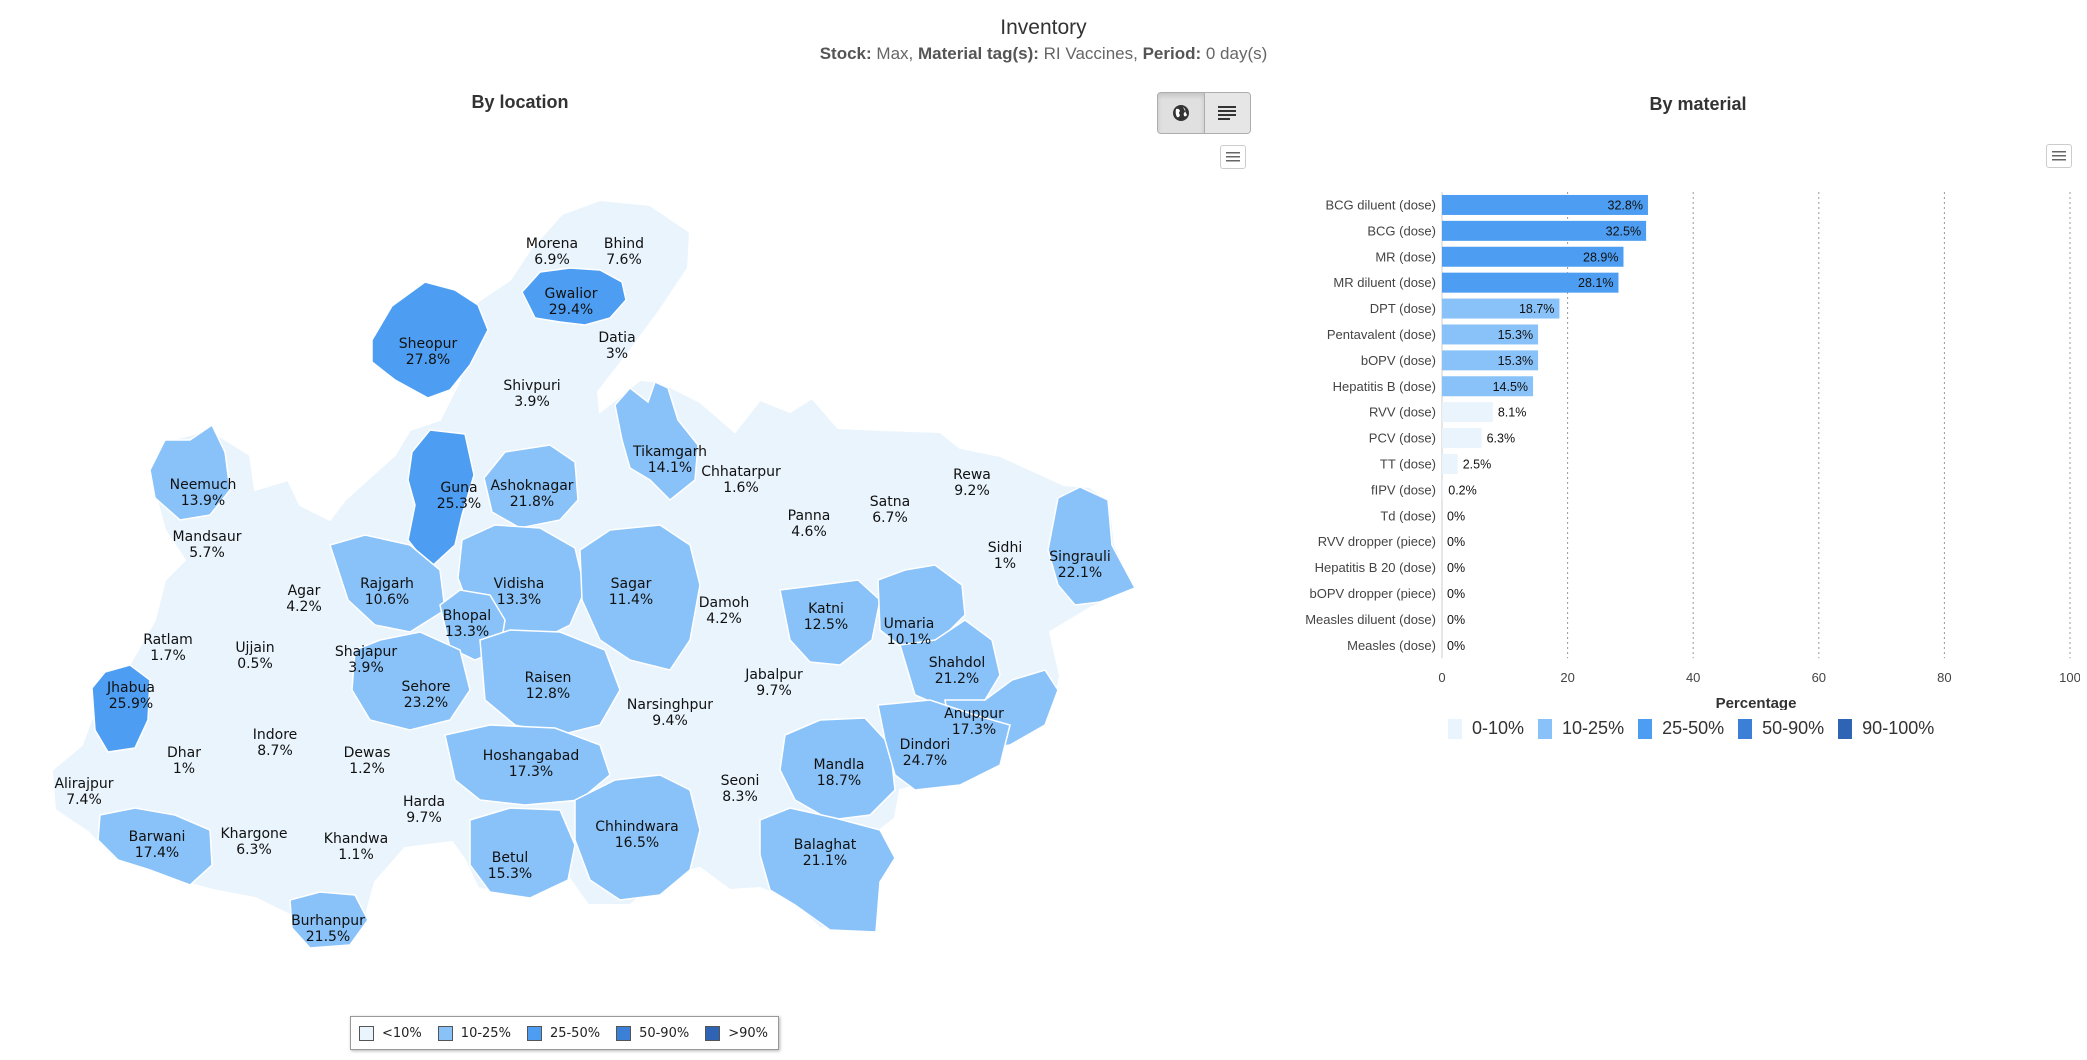 The image size is (2087, 1060). I want to click on district-region-sagar, so click(640, 597).